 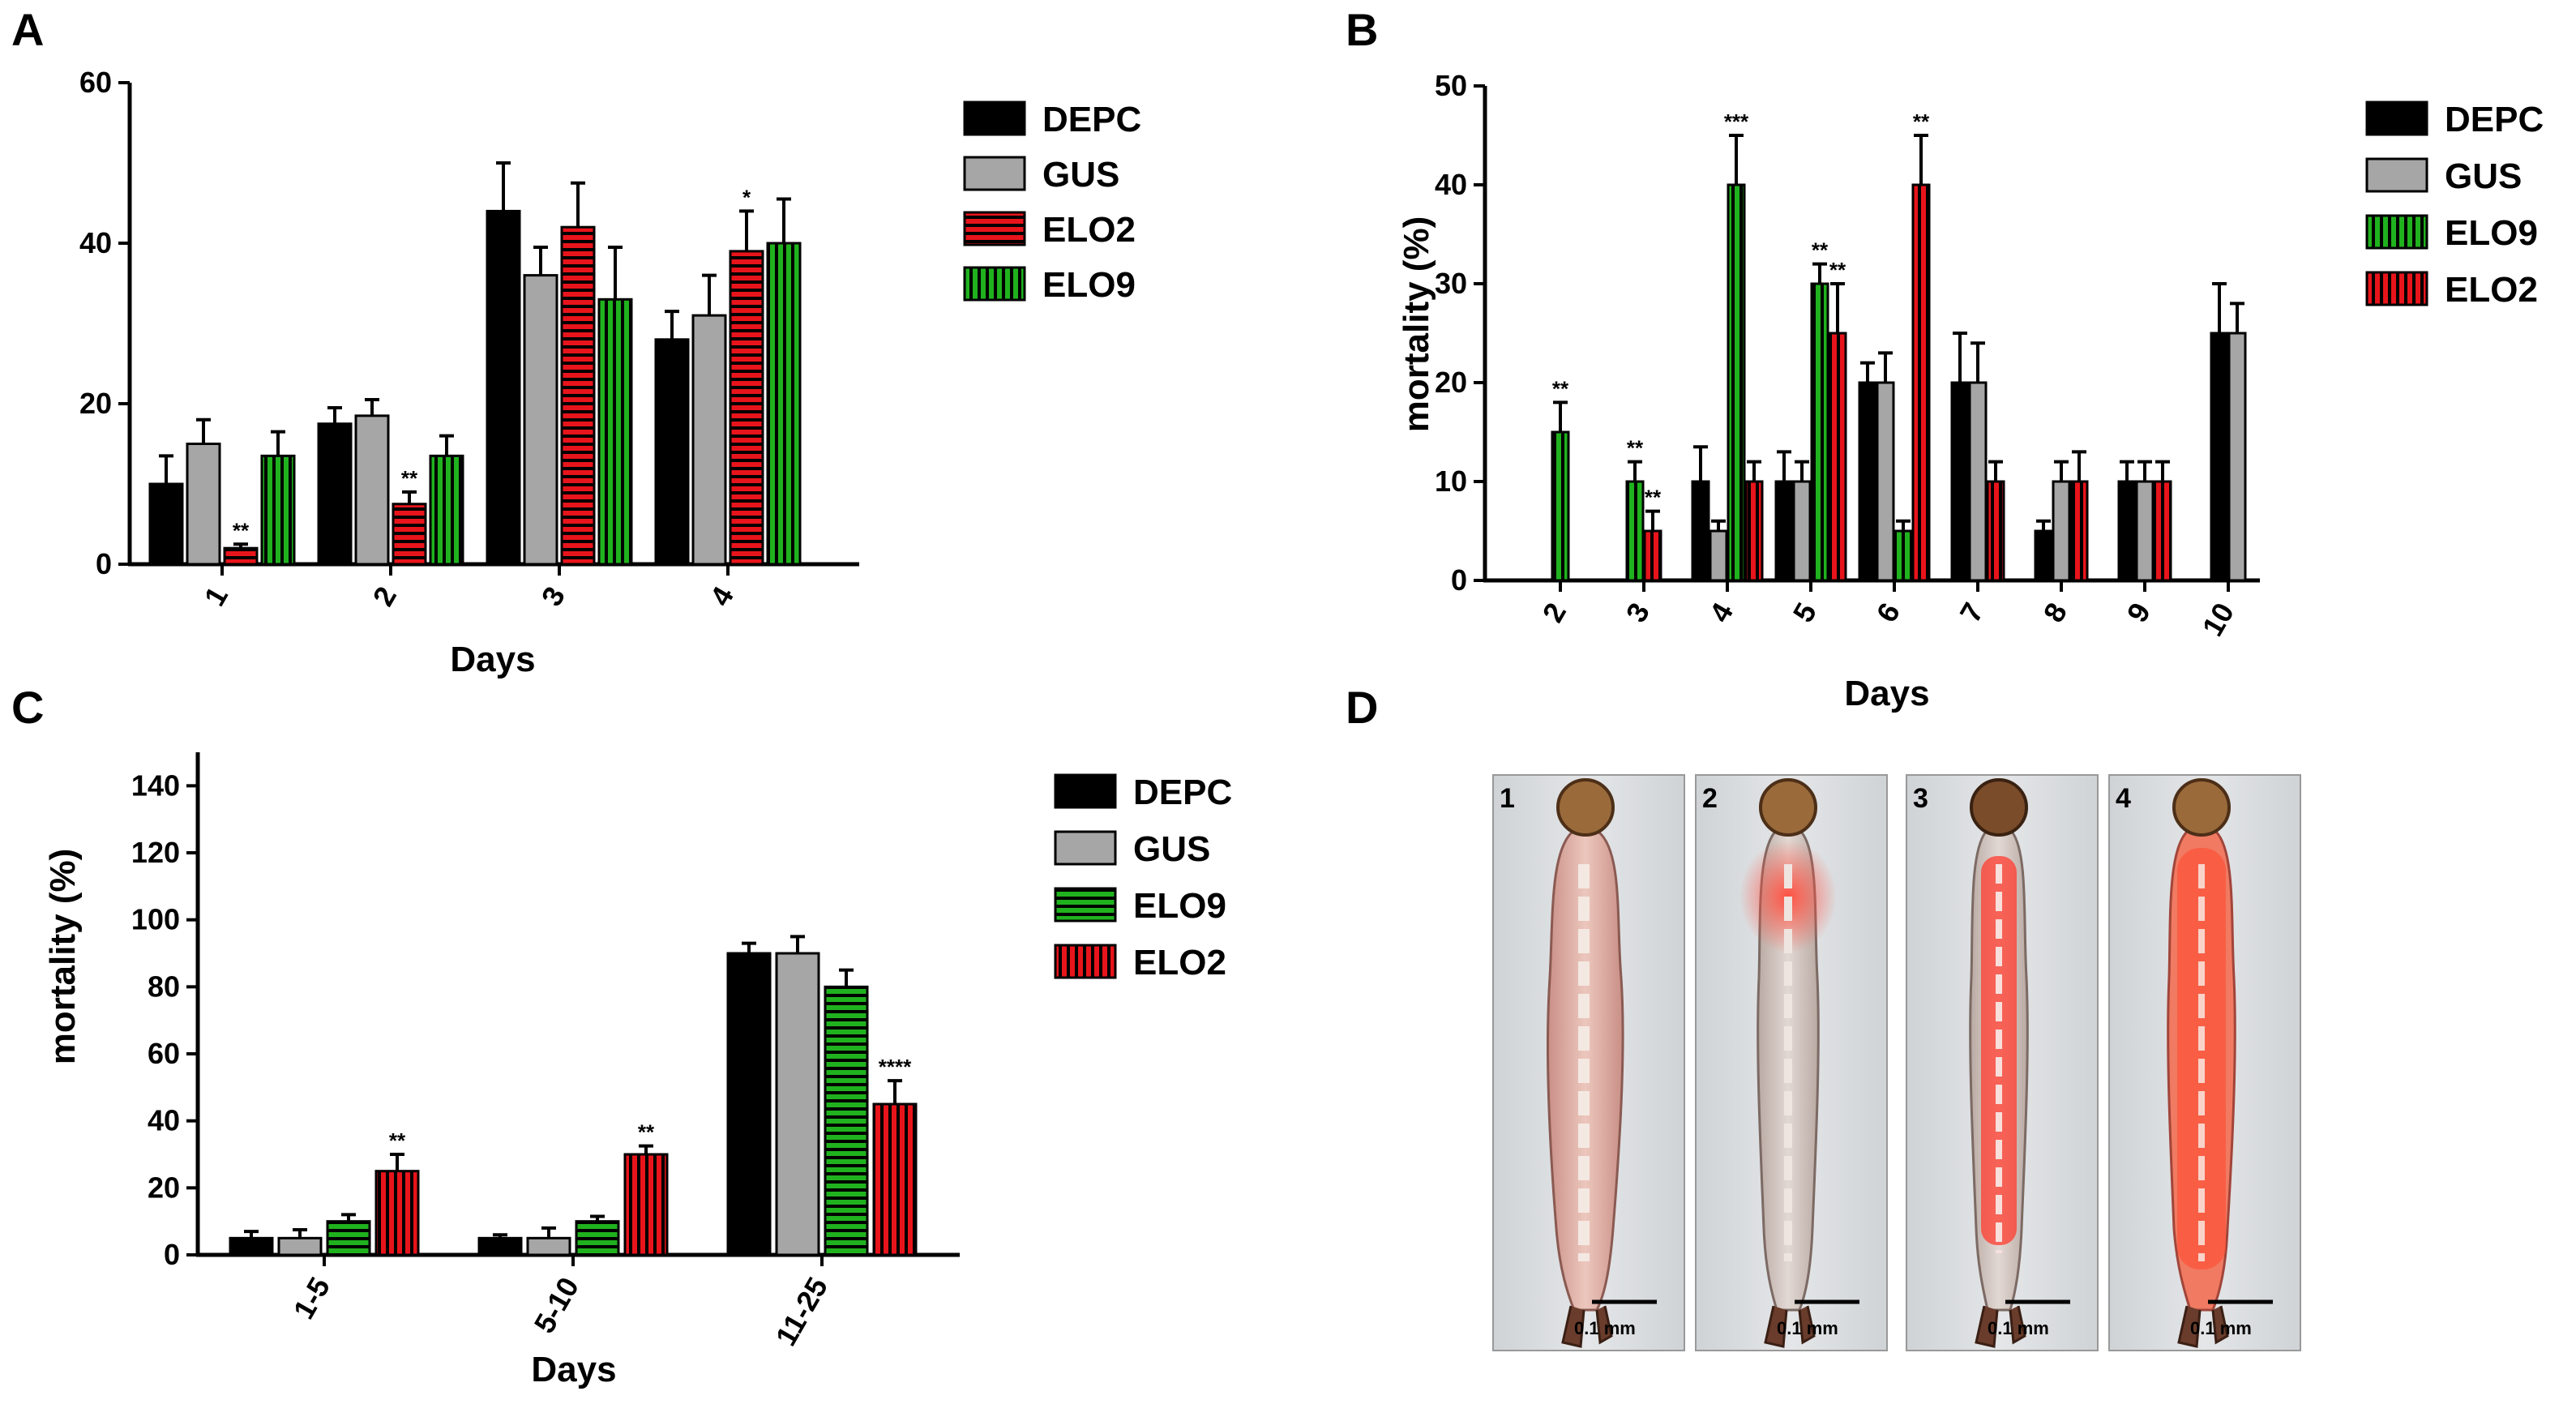 What do you see at coordinates (1554, 612) in the screenshot?
I see `x-tick-label: 2` at bounding box center [1554, 612].